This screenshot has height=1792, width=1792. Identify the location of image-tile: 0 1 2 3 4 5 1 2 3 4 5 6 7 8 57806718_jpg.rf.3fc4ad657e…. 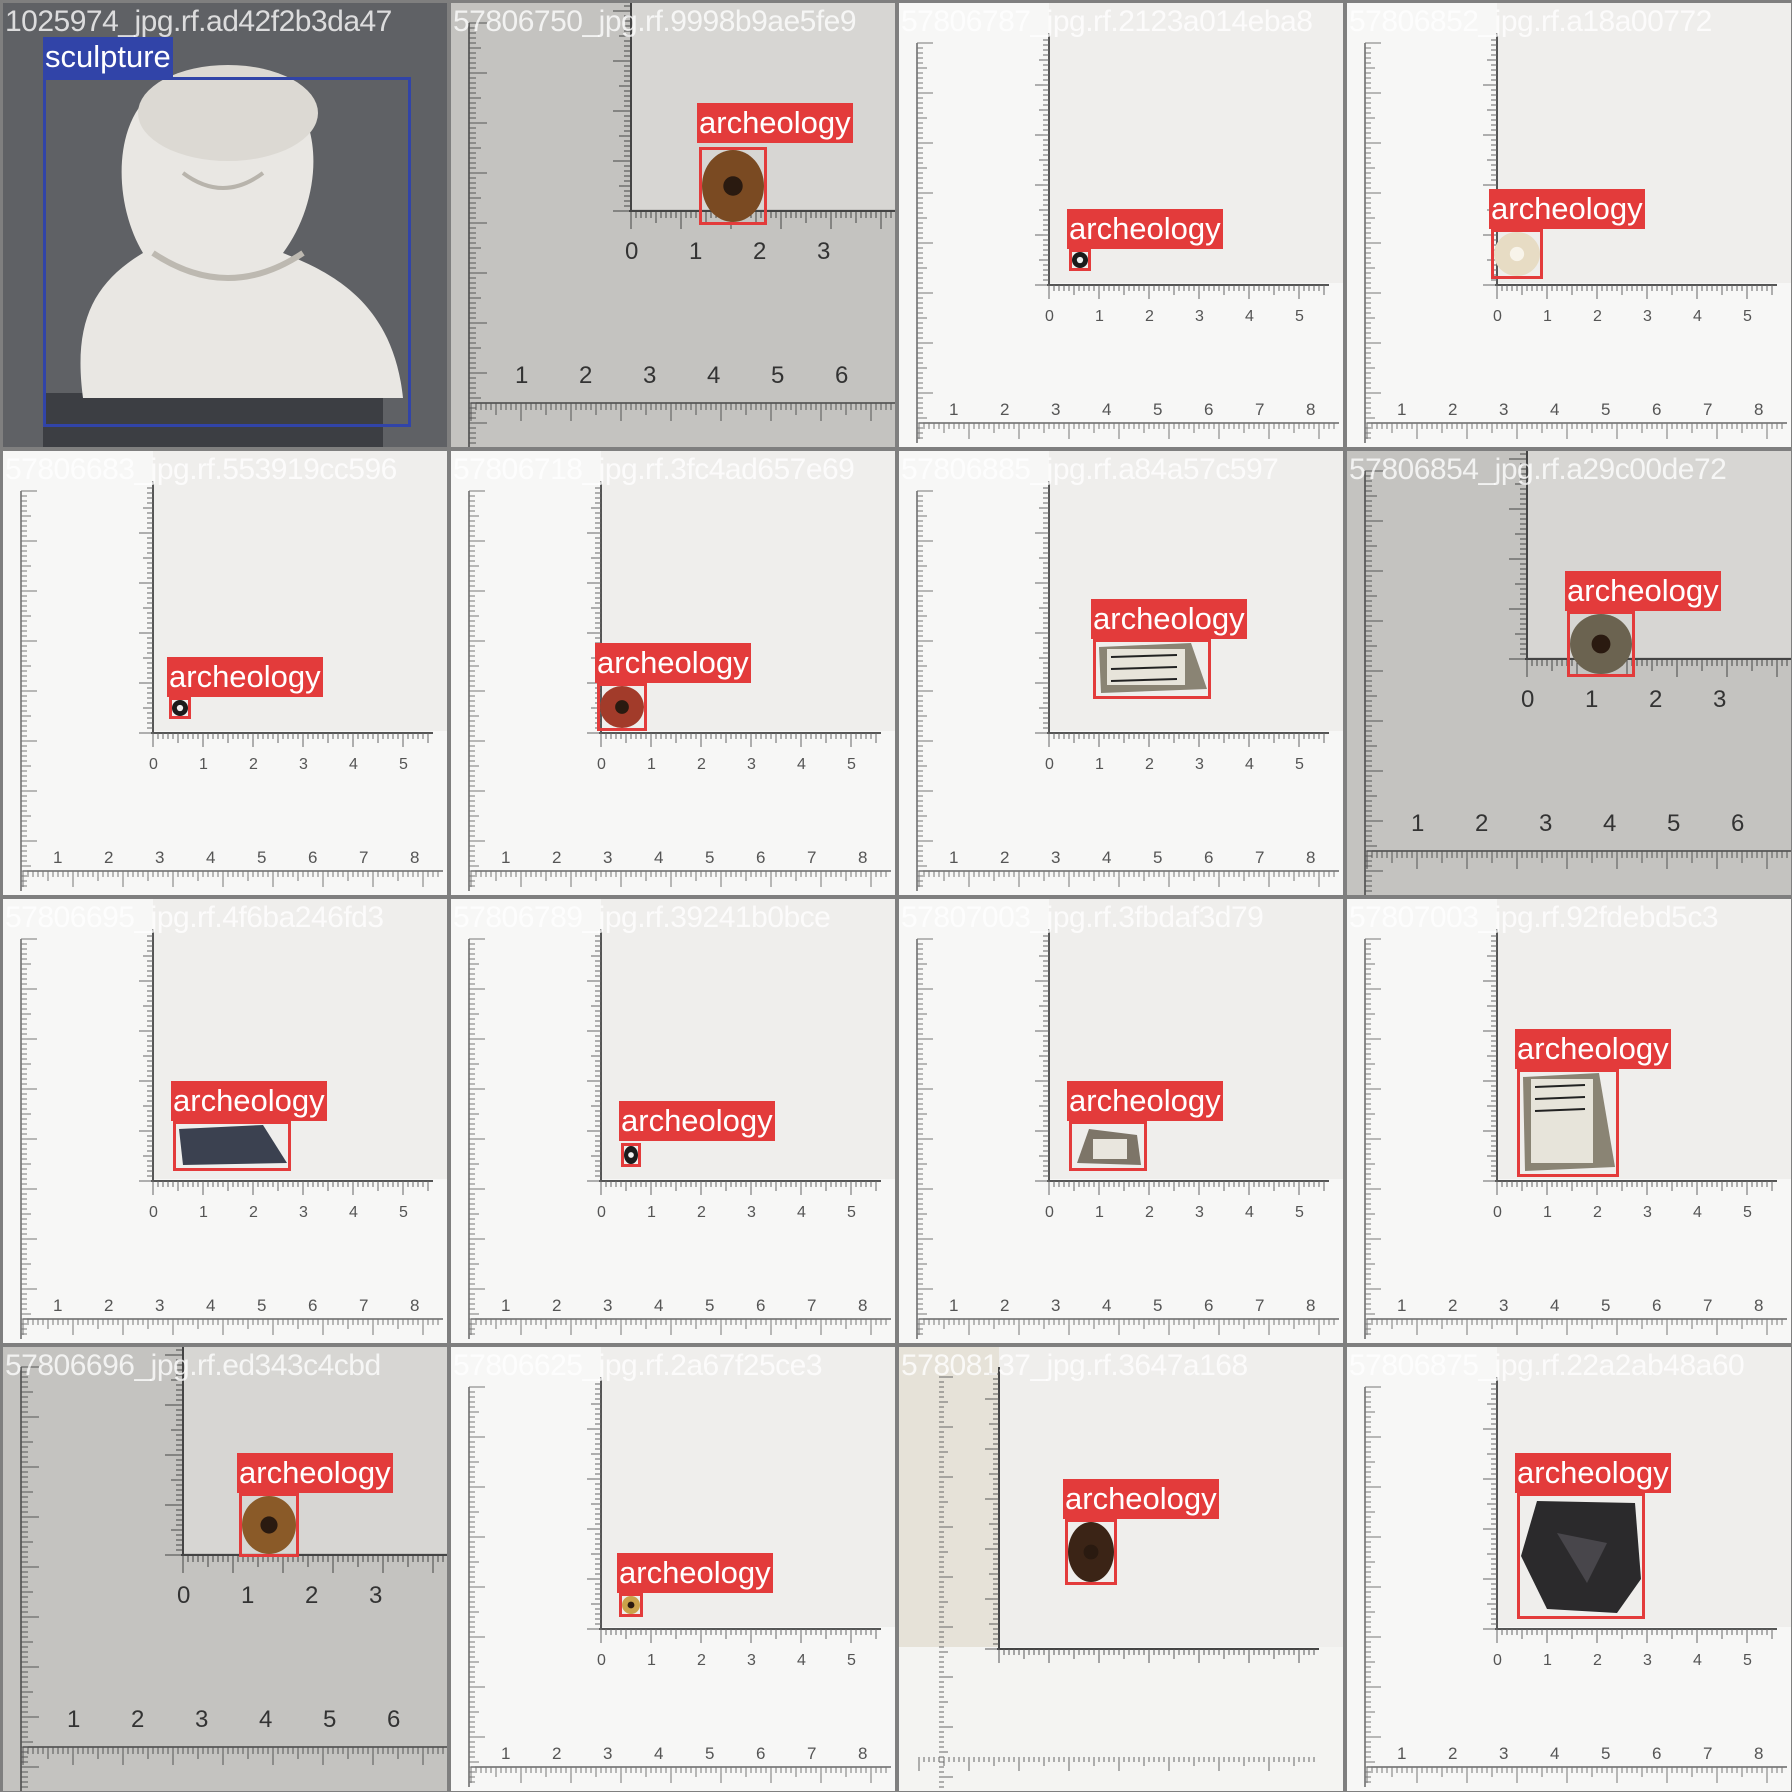
(673, 673).